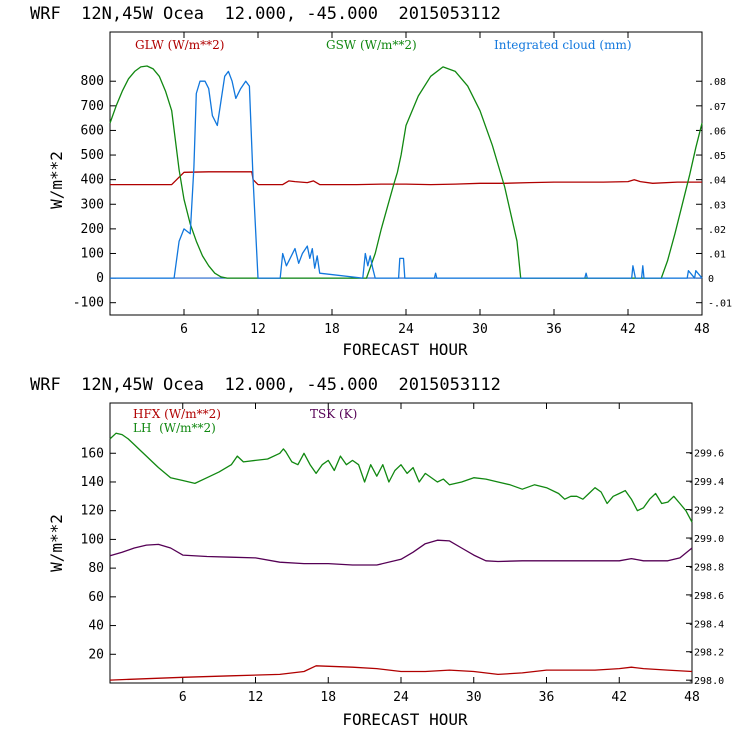 The image size is (740, 740). What do you see at coordinates (100, 278) in the screenshot?
I see `y-tick-label: 0` at bounding box center [100, 278].